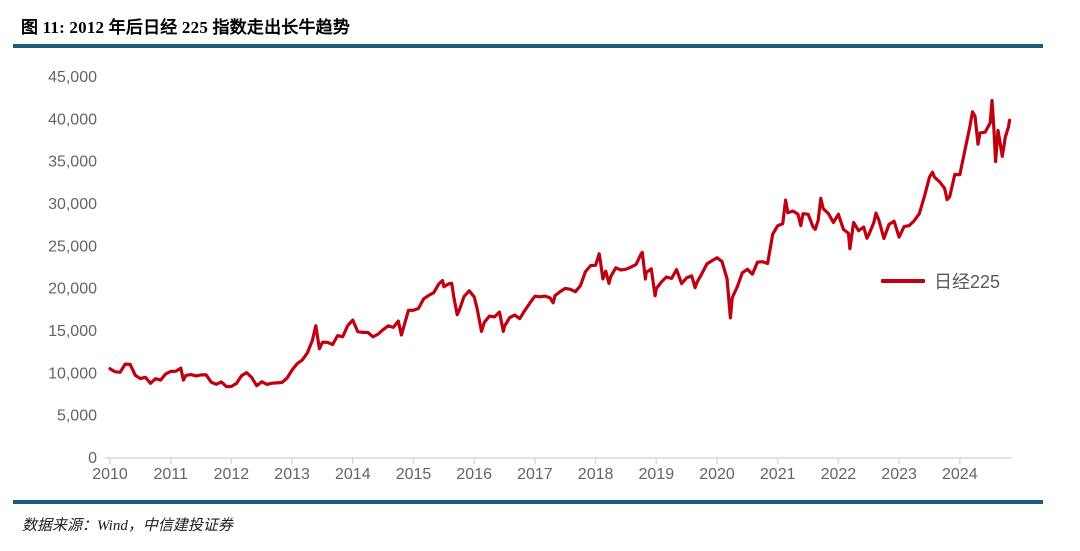 The width and height of the screenshot is (1080, 551). I want to click on x-axis-tick-label: 2010, so click(110, 474).